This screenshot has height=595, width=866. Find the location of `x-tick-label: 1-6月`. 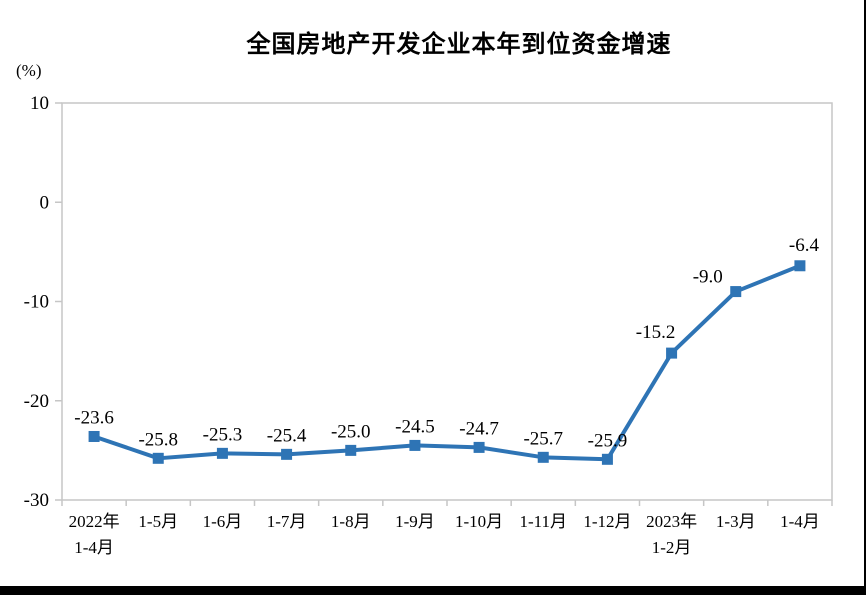

x-tick-label: 1-6月 is located at coordinates (223, 521).